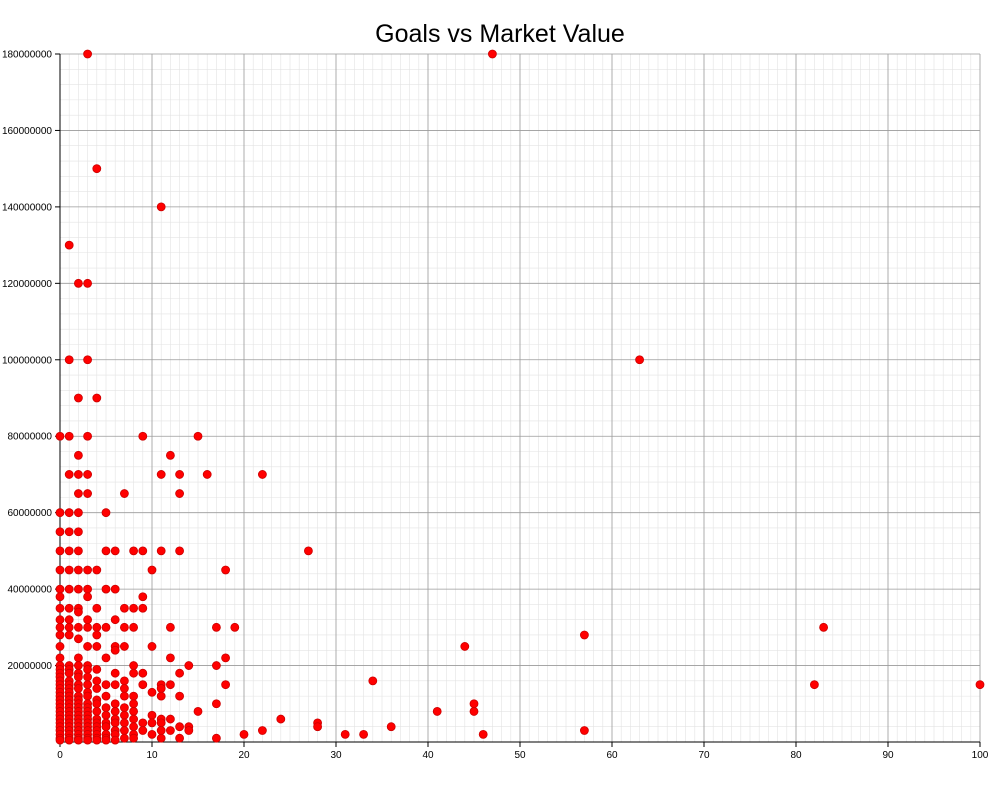  I want to click on y-tick-label: 160000000, so click(27, 131).